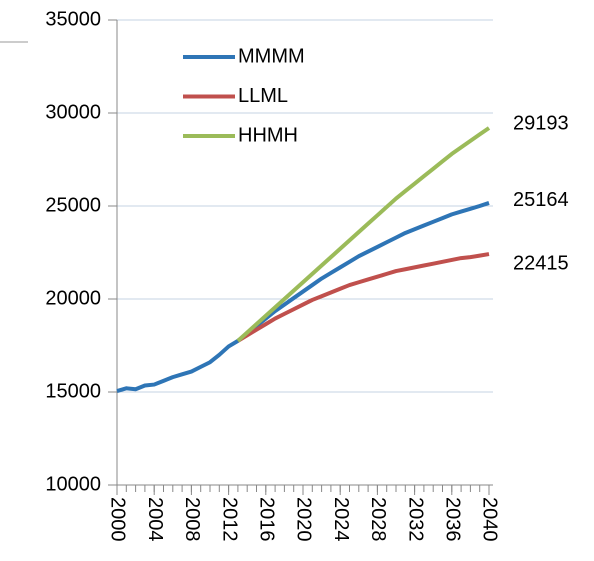 Image resolution: width=594 pixels, height=561 pixels. What do you see at coordinates (229, 519) in the screenshot?
I see `x-tick-label: 2012` at bounding box center [229, 519].